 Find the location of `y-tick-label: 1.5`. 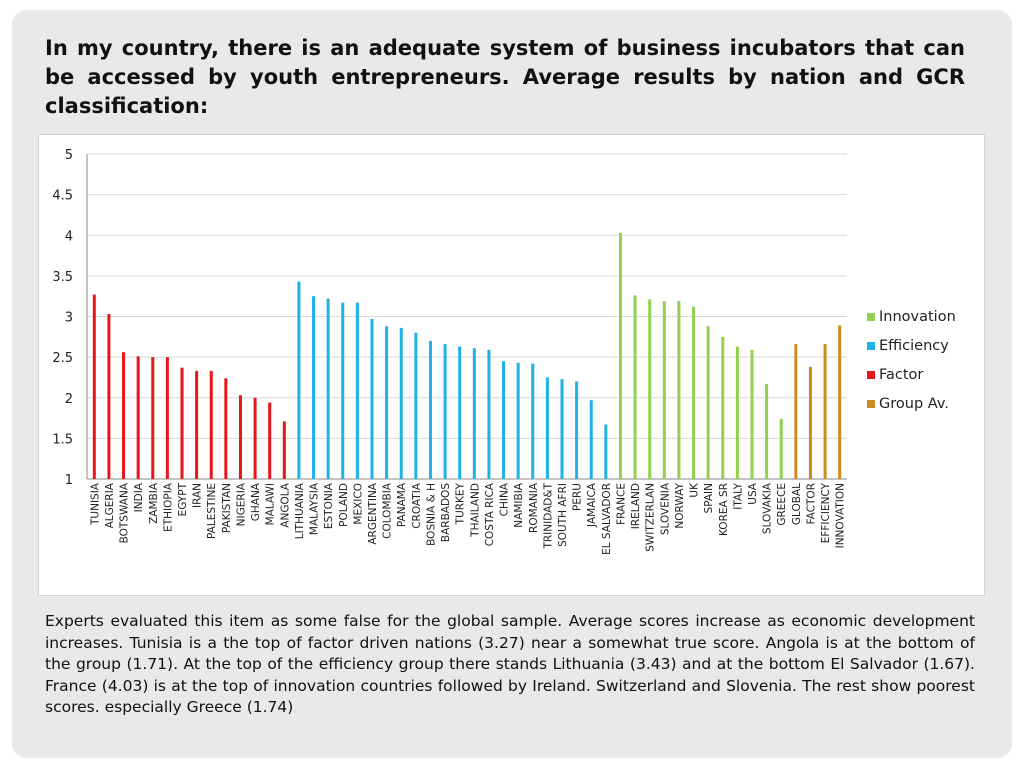

y-tick-label: 1.5 is located at coordinates (62, 439).